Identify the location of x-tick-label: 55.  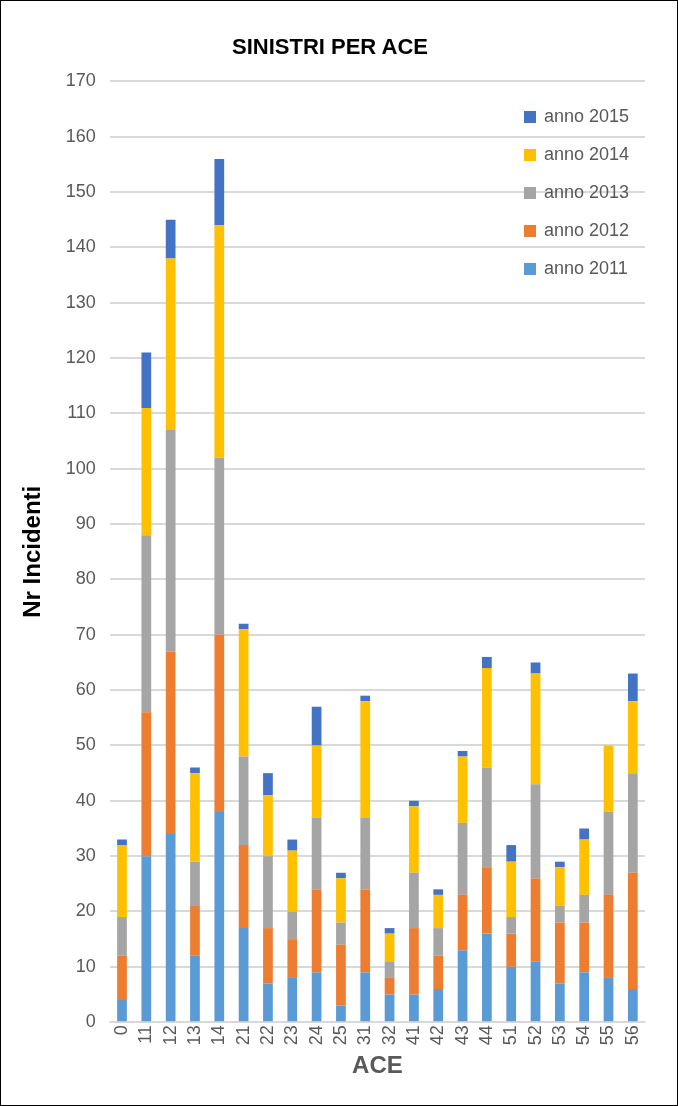
(607, 1035).